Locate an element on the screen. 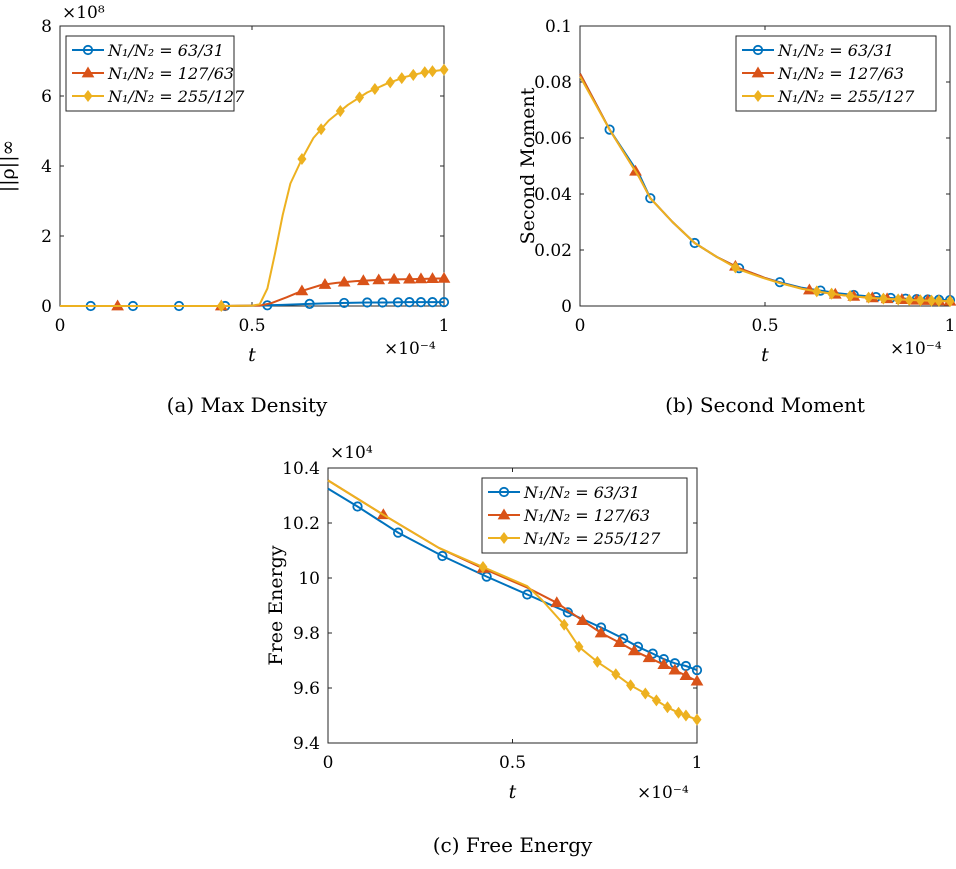  y-tick-label: 0.04 is located at coordinates (553, 195).